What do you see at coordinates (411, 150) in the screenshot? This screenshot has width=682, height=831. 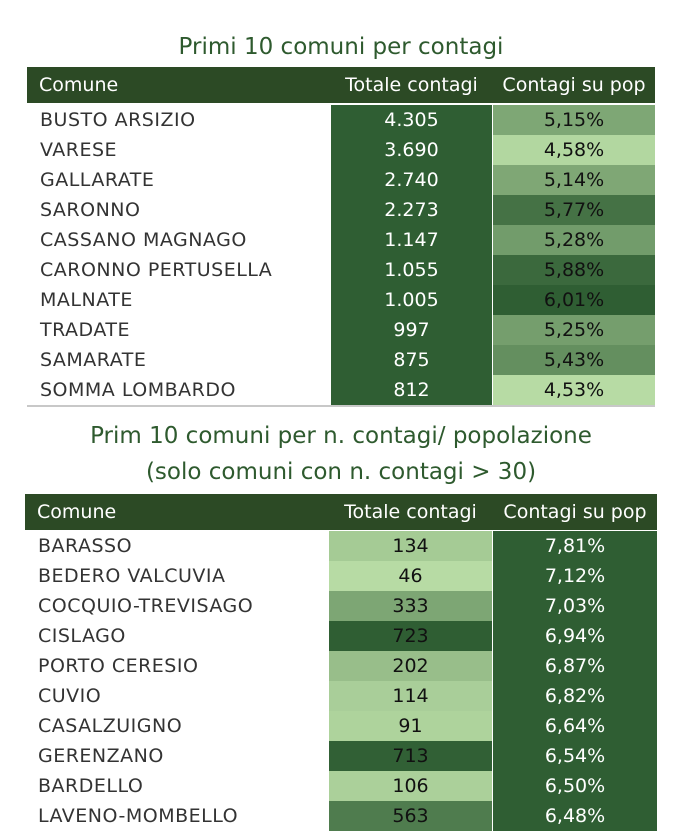 I see `cell-totale-contagi: 3.690` at bounding box center [411, 150].